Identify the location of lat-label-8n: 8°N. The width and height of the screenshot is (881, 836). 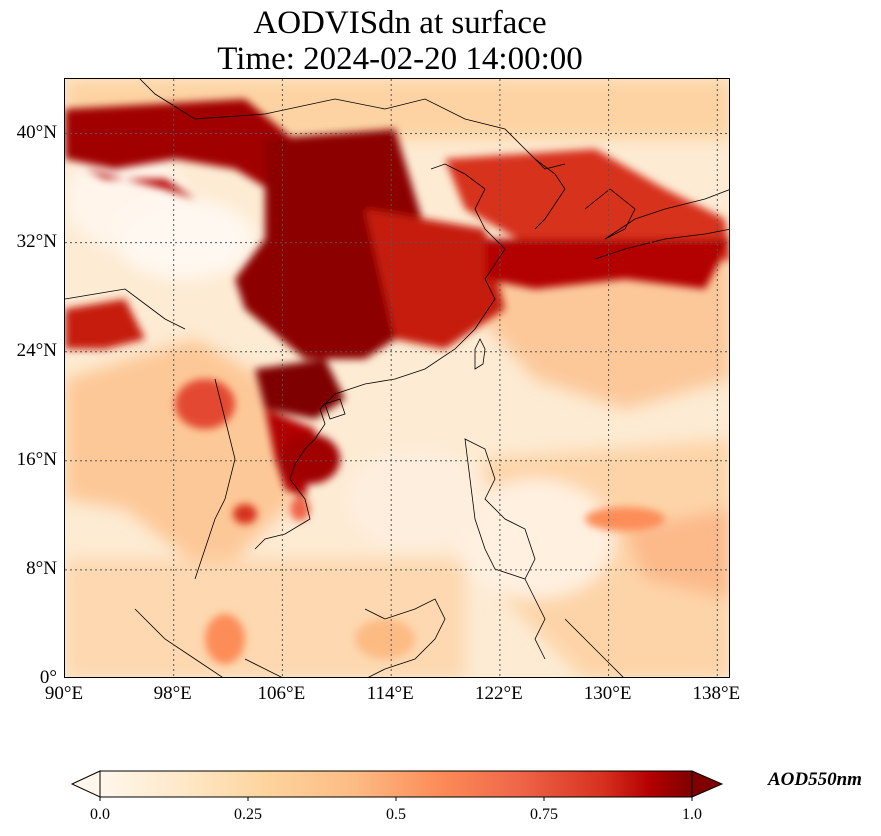
(41, 568).